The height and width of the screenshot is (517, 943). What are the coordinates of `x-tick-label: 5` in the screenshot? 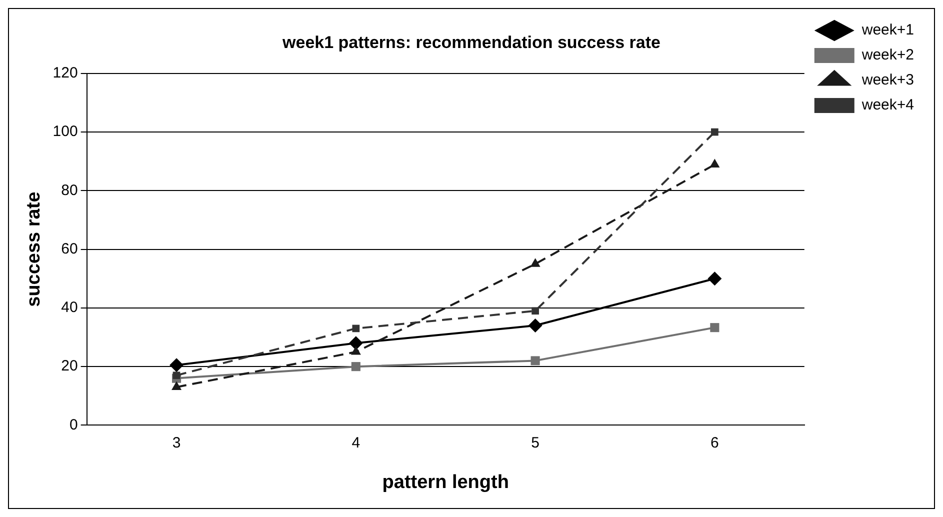 It's located at (535, 443).